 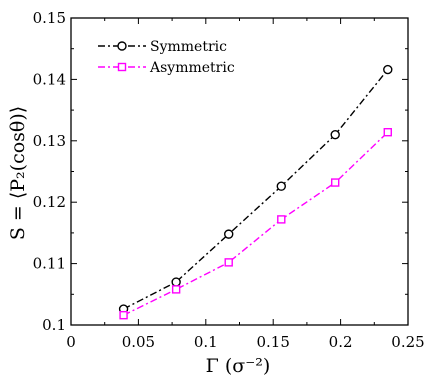 I want to click on y-tick-label: 0.12, so click(x=49, y=202).